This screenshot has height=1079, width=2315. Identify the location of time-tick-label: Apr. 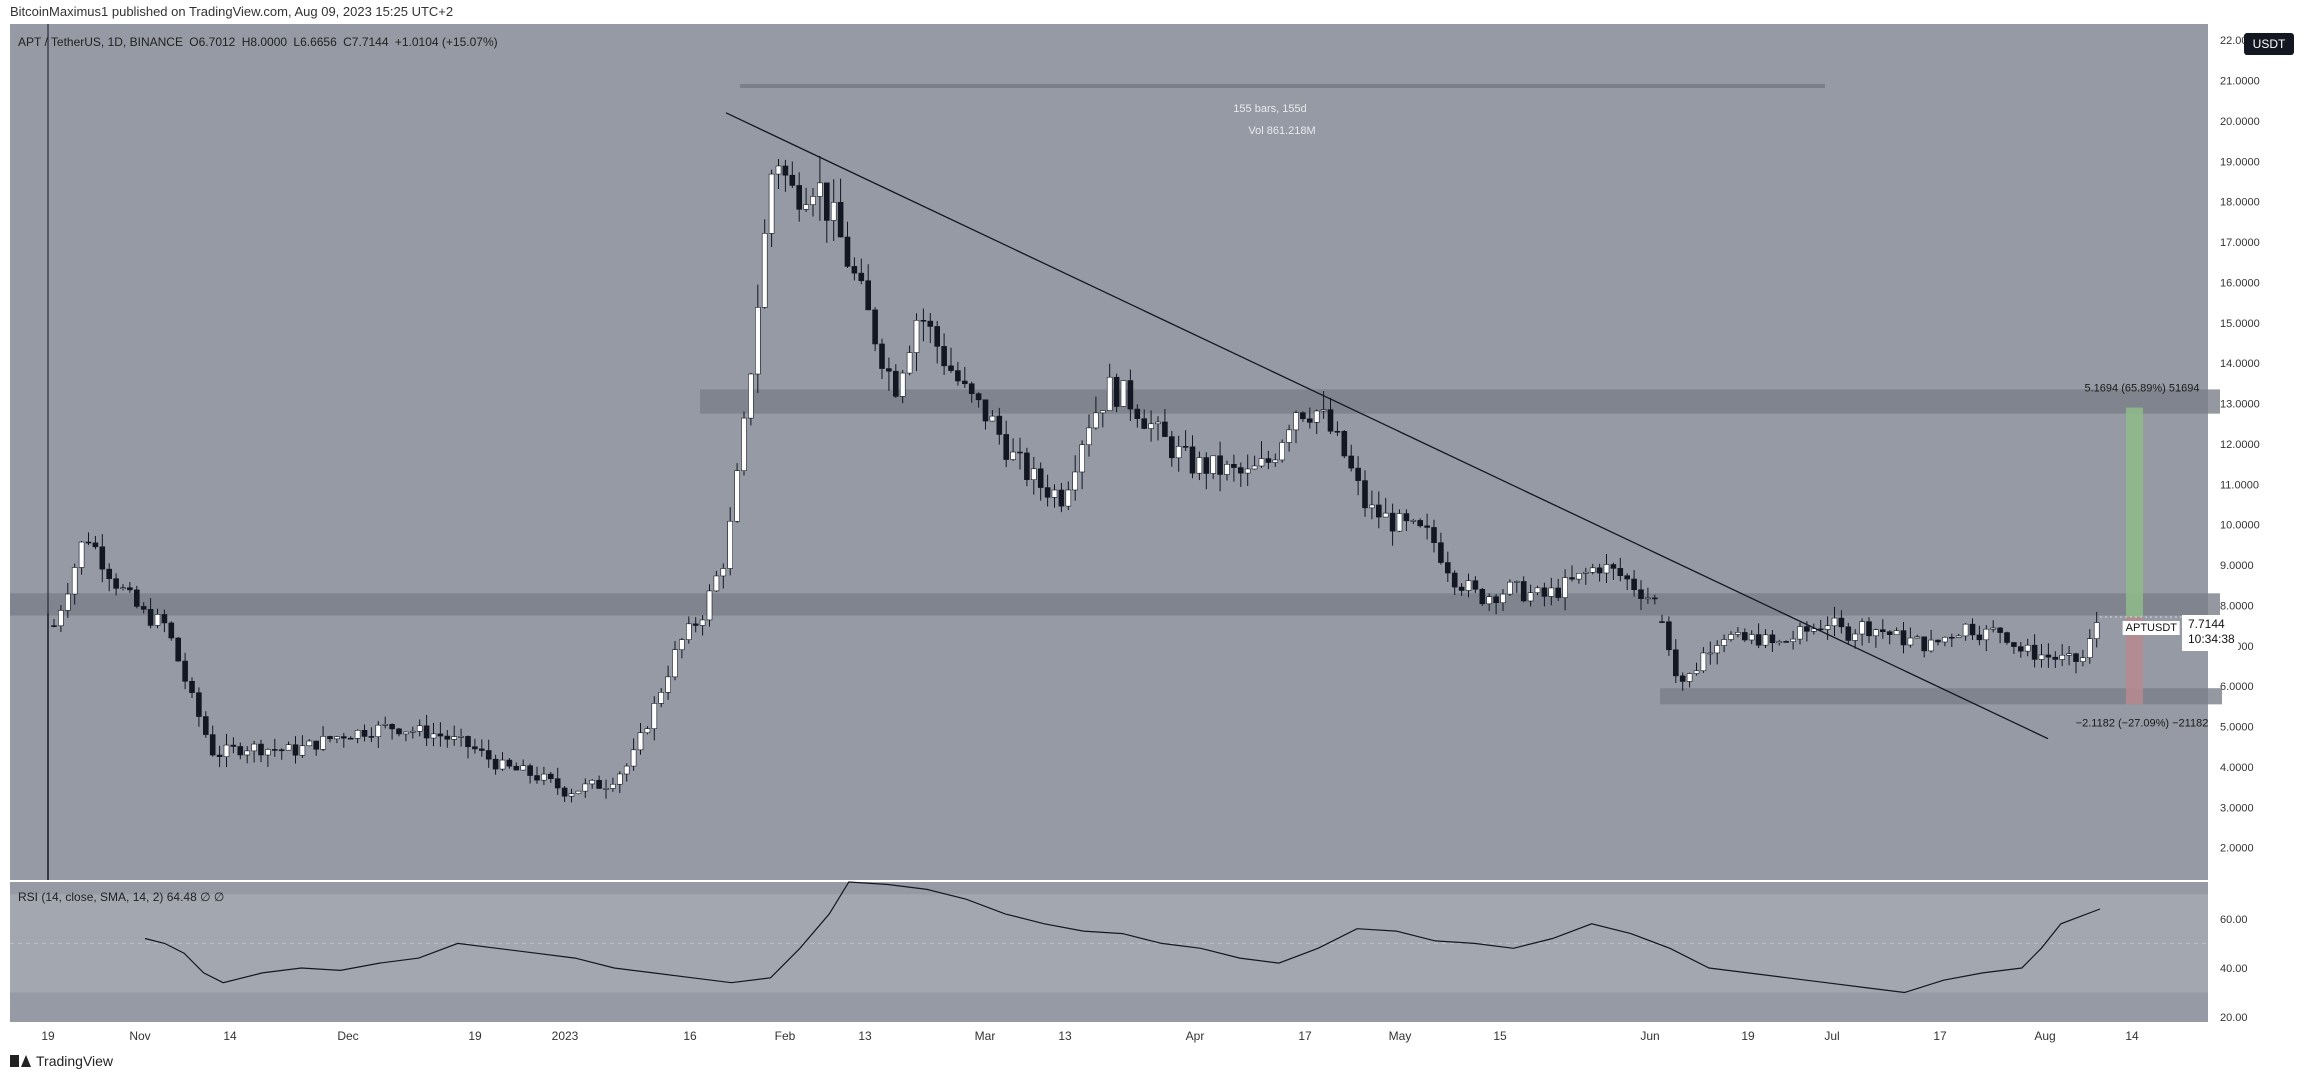
(1195, 1036).